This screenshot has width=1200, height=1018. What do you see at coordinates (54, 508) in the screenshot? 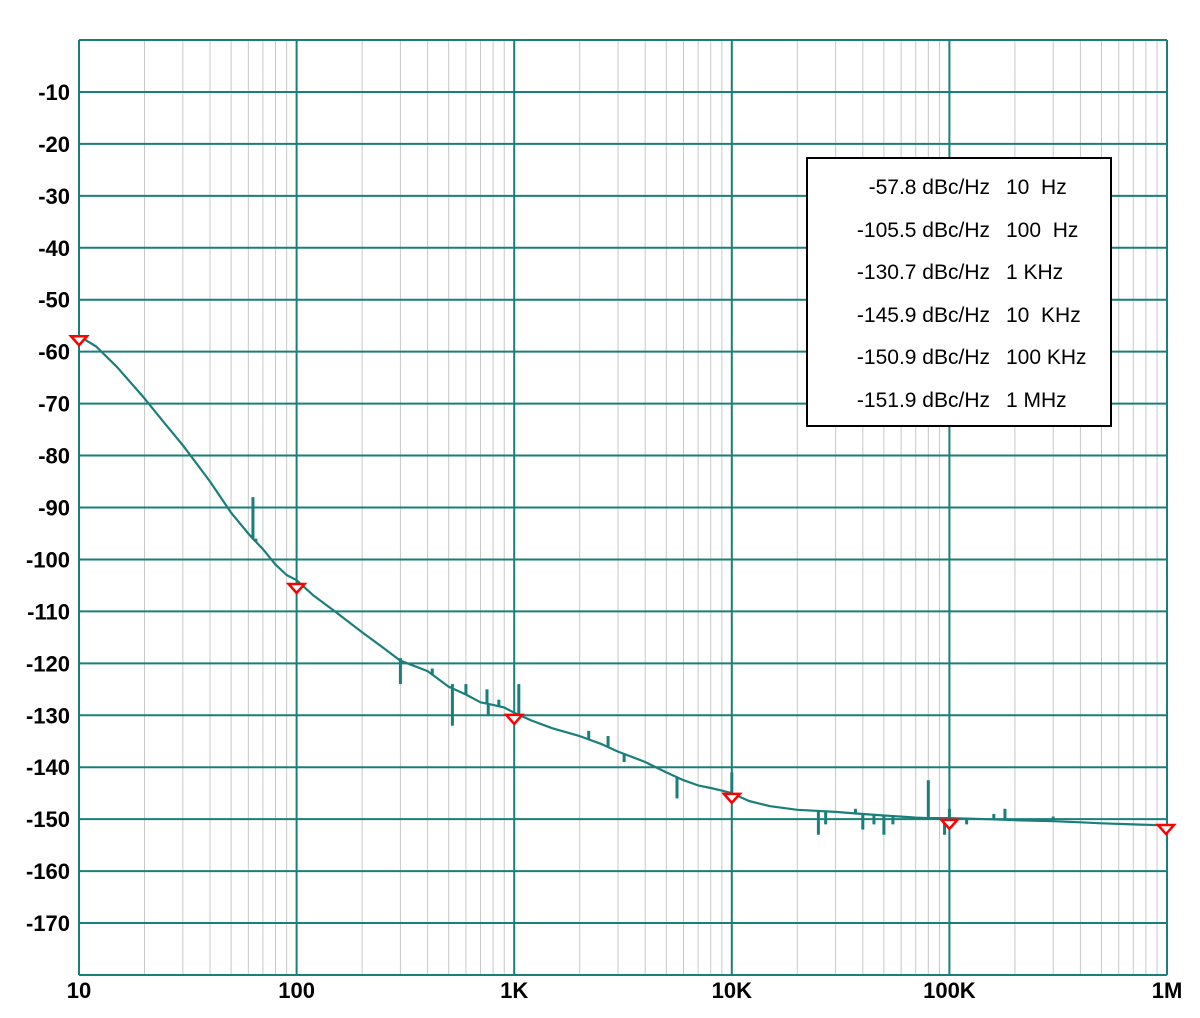
I see `y-tick-label: -90` at bounding box center [54, 508].